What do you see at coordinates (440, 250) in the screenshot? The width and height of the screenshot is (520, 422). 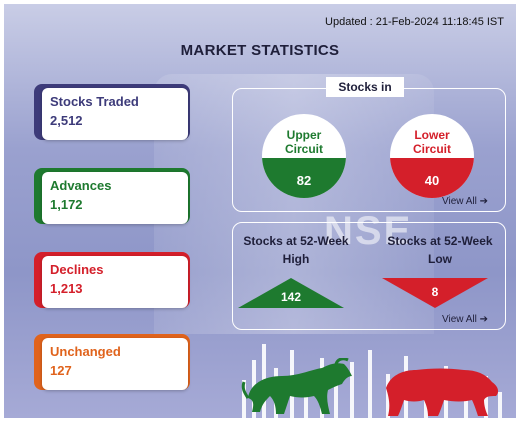 I see `week52-low-label: Stocks at 52-Week Low` at bounding box center [440, 250].